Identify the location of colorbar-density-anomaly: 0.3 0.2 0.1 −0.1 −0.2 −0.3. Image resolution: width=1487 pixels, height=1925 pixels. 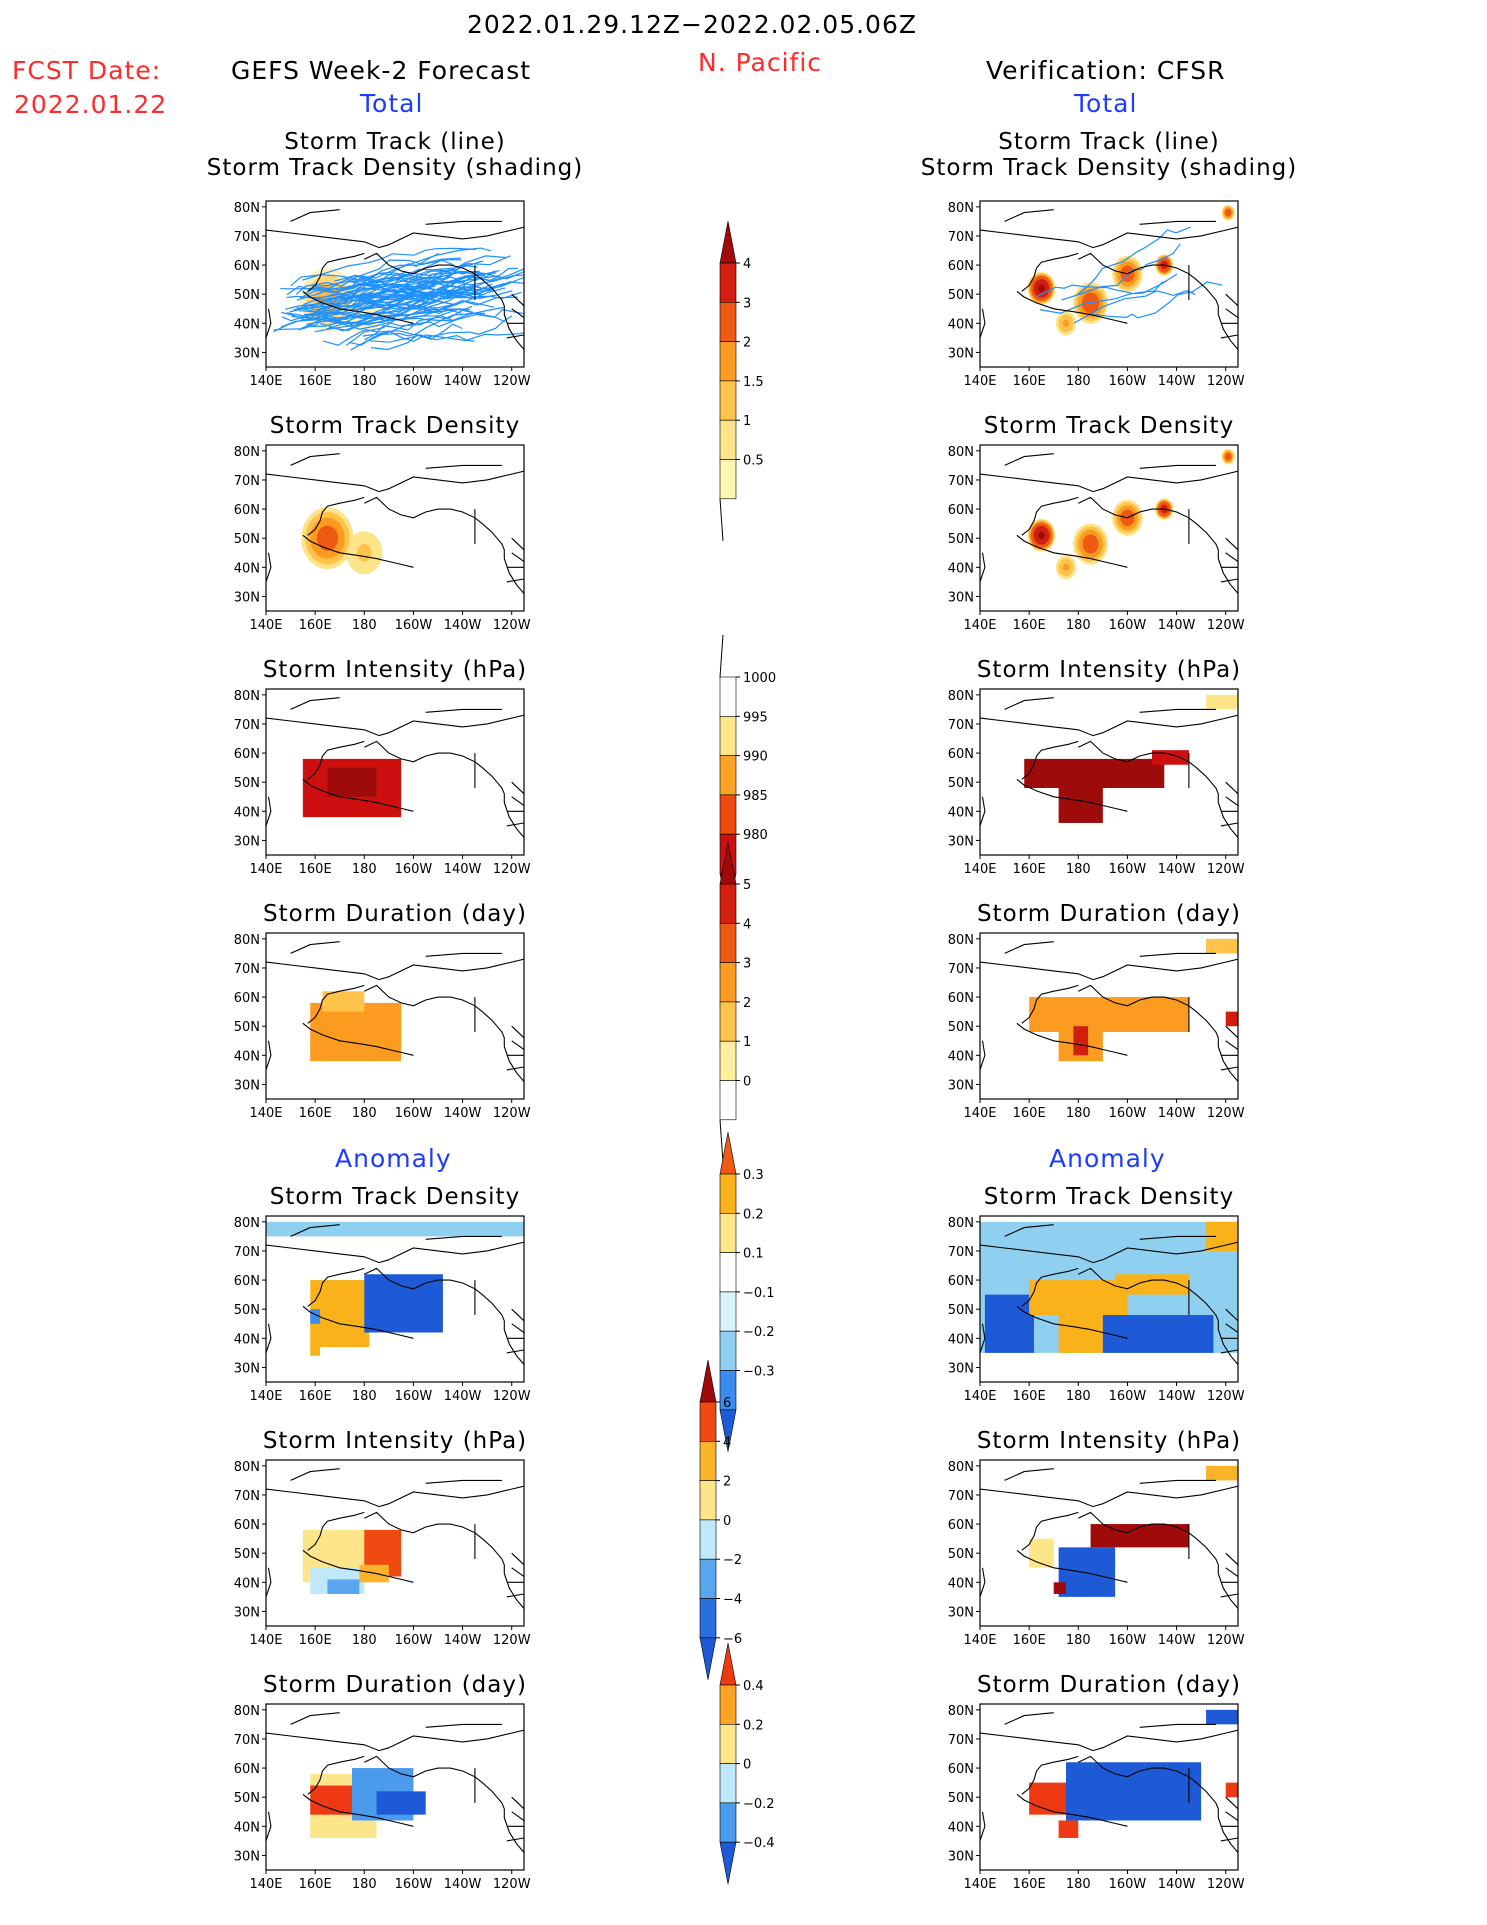
(747, 1291).